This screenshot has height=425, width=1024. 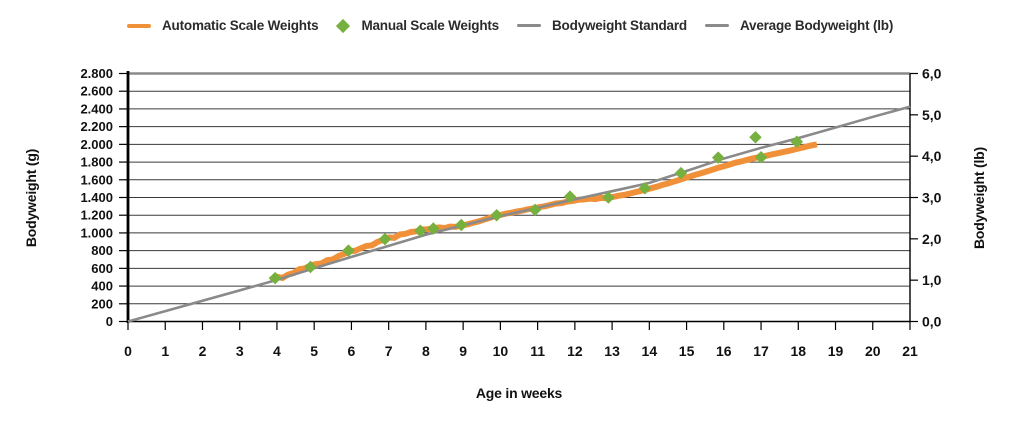 What do you see at coordinates (463, 351) in the screenshot?
I see `svg-text: 9` at bounding box center [463, 351].